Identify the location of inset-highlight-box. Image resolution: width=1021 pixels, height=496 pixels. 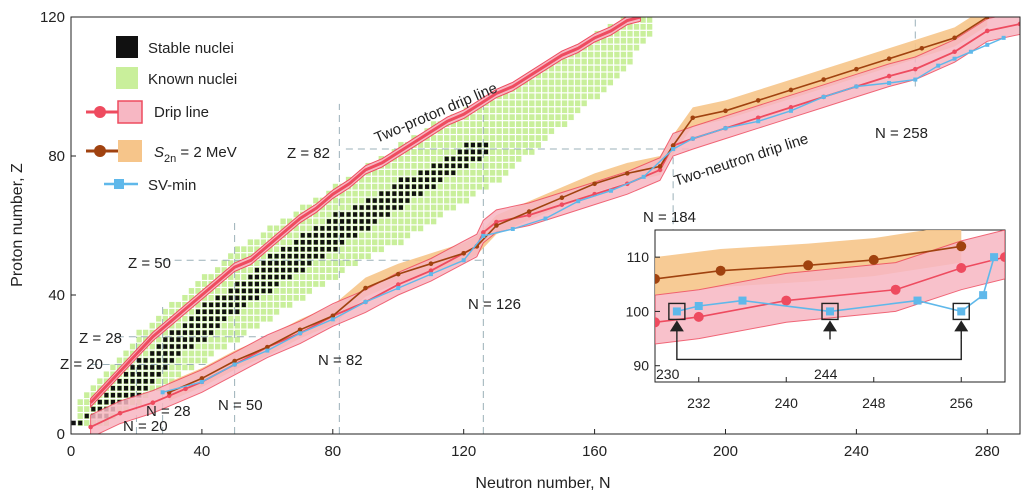
(830, 311).